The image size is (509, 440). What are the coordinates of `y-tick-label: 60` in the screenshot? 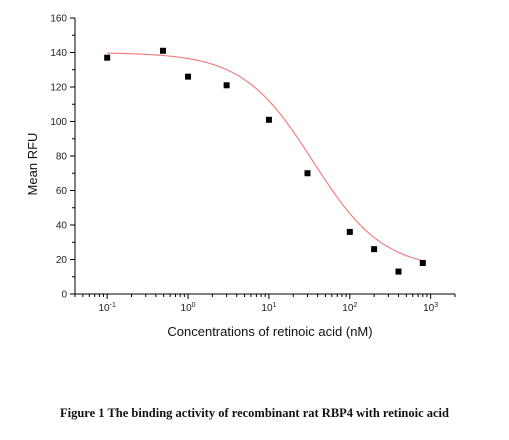 It's located at (62, 191).